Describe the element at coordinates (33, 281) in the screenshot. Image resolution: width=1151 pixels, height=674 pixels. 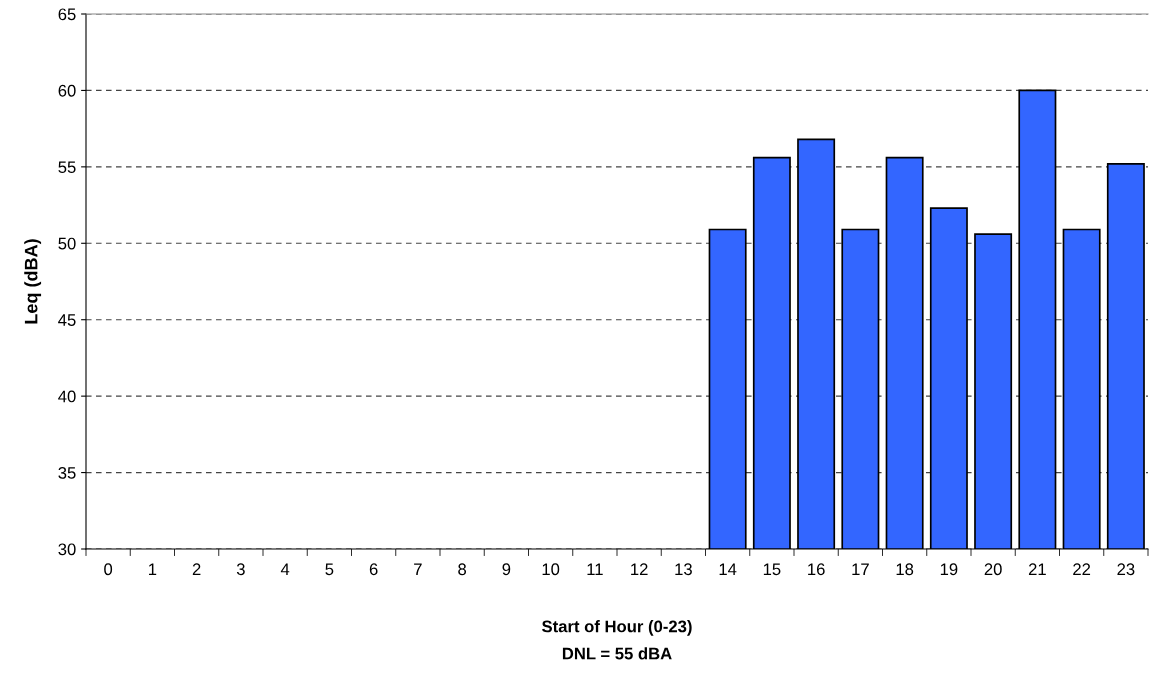
I see `y-axis-title: Leq (dBA)` at that location.